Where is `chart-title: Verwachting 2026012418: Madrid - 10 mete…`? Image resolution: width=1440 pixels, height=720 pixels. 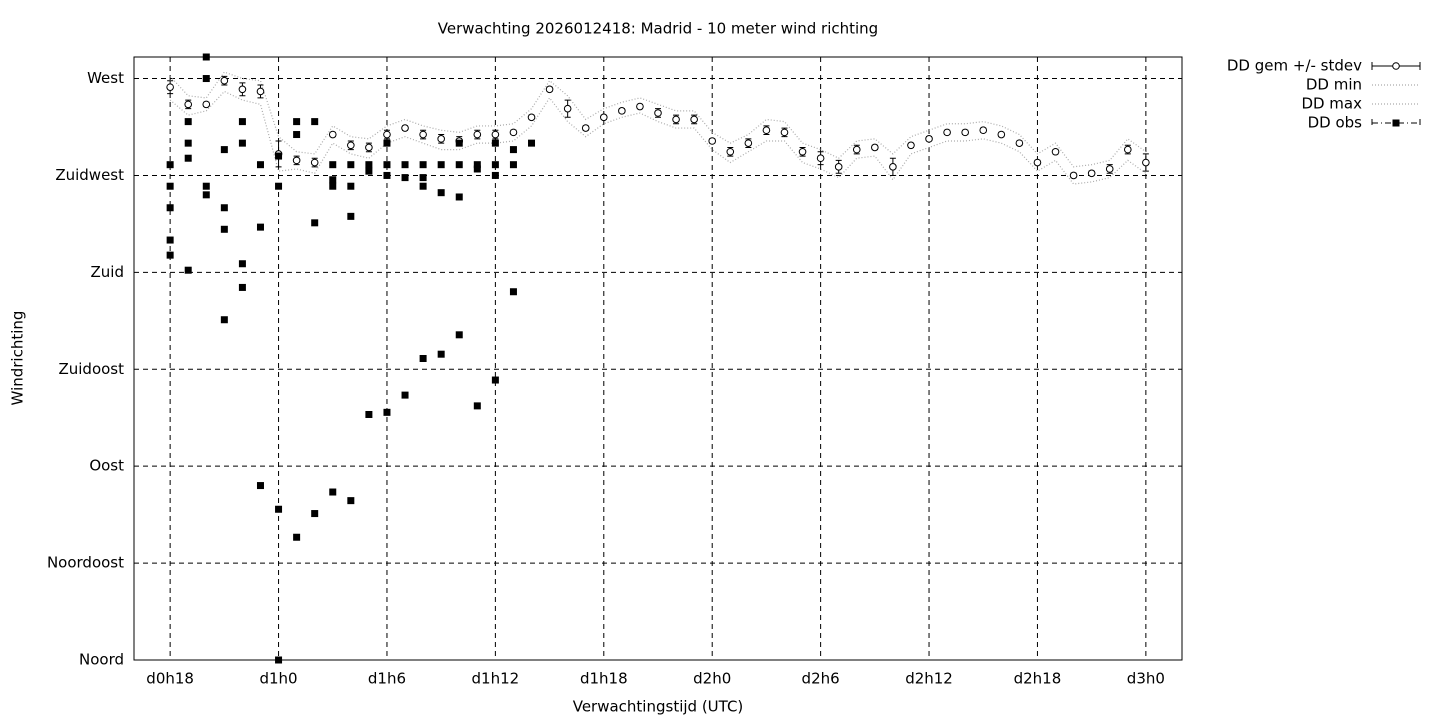
chart-title: Verwachting 2026012418: Madrid - 10 mete… is located at coordinates (658, 29).